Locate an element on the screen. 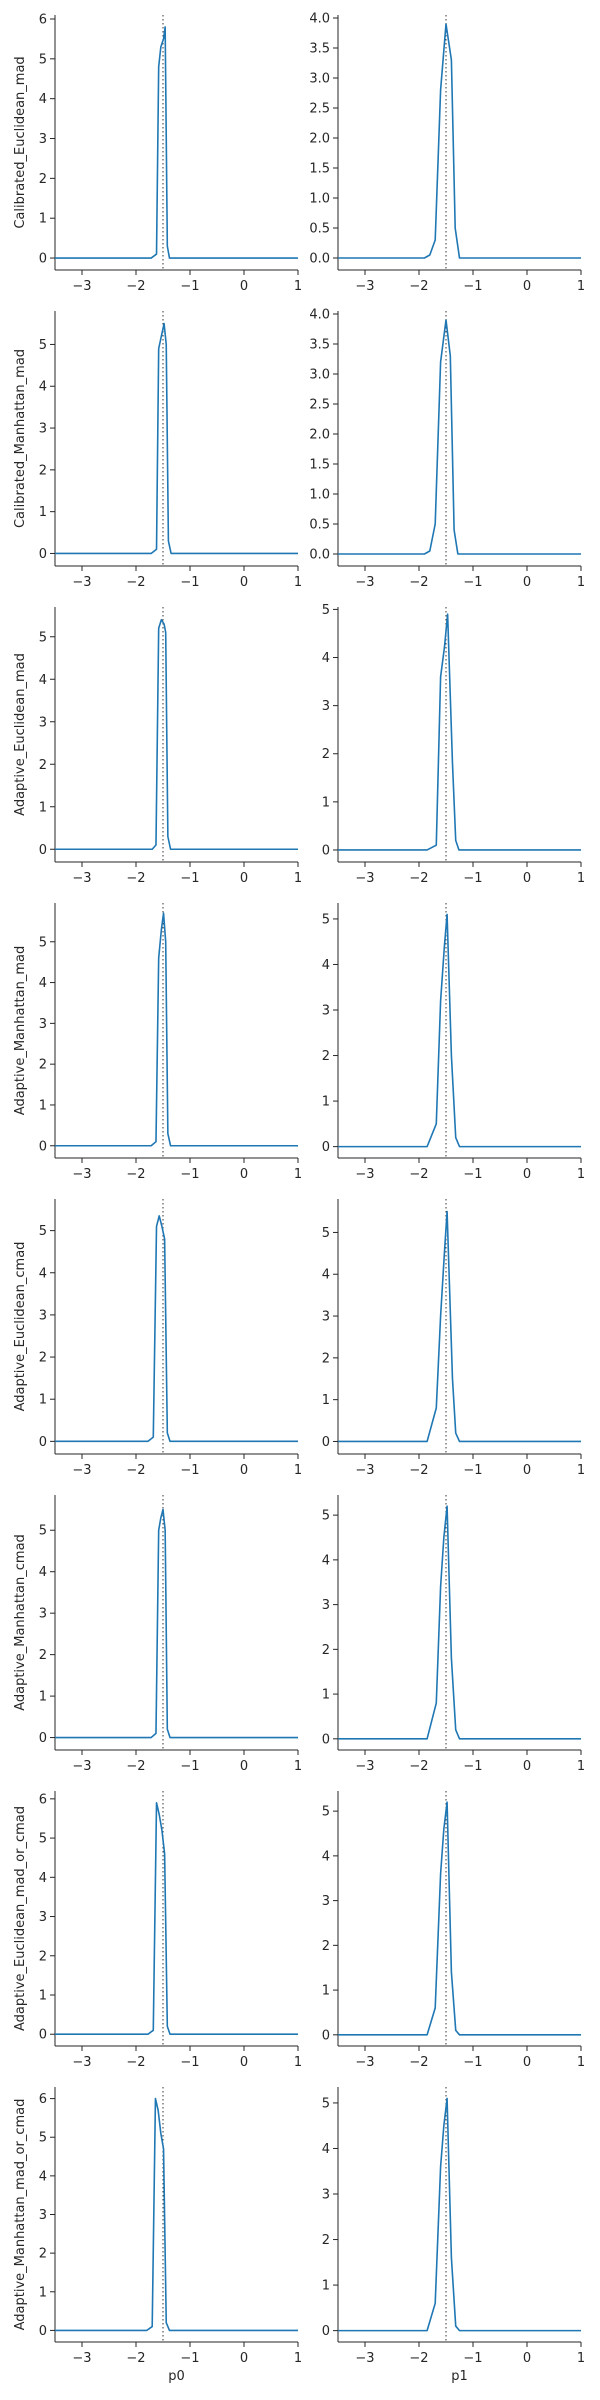 The image size is (600, 2400). y-tick-label: 3.0 is located at coordinates (319, 375).